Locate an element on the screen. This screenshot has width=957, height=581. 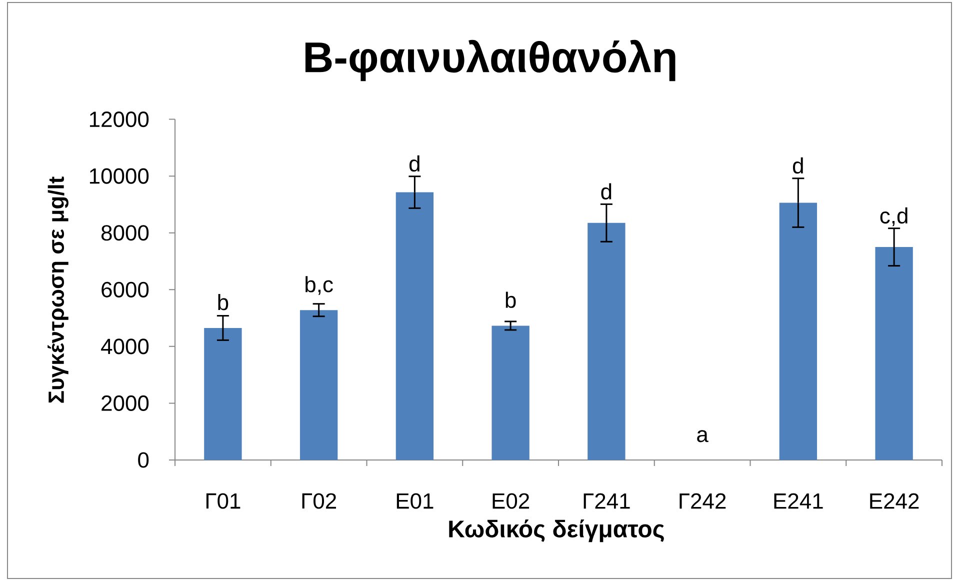
x-tick-label: Γ241 is located at coordinates (607, 501).